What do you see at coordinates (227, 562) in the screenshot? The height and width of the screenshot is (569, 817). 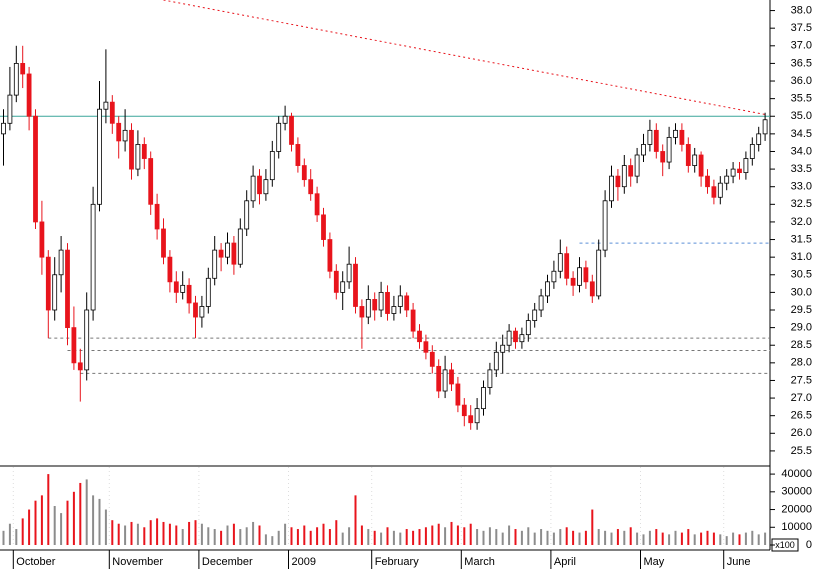 I see `x-tick-label: December` at bounding box center [227, 562].